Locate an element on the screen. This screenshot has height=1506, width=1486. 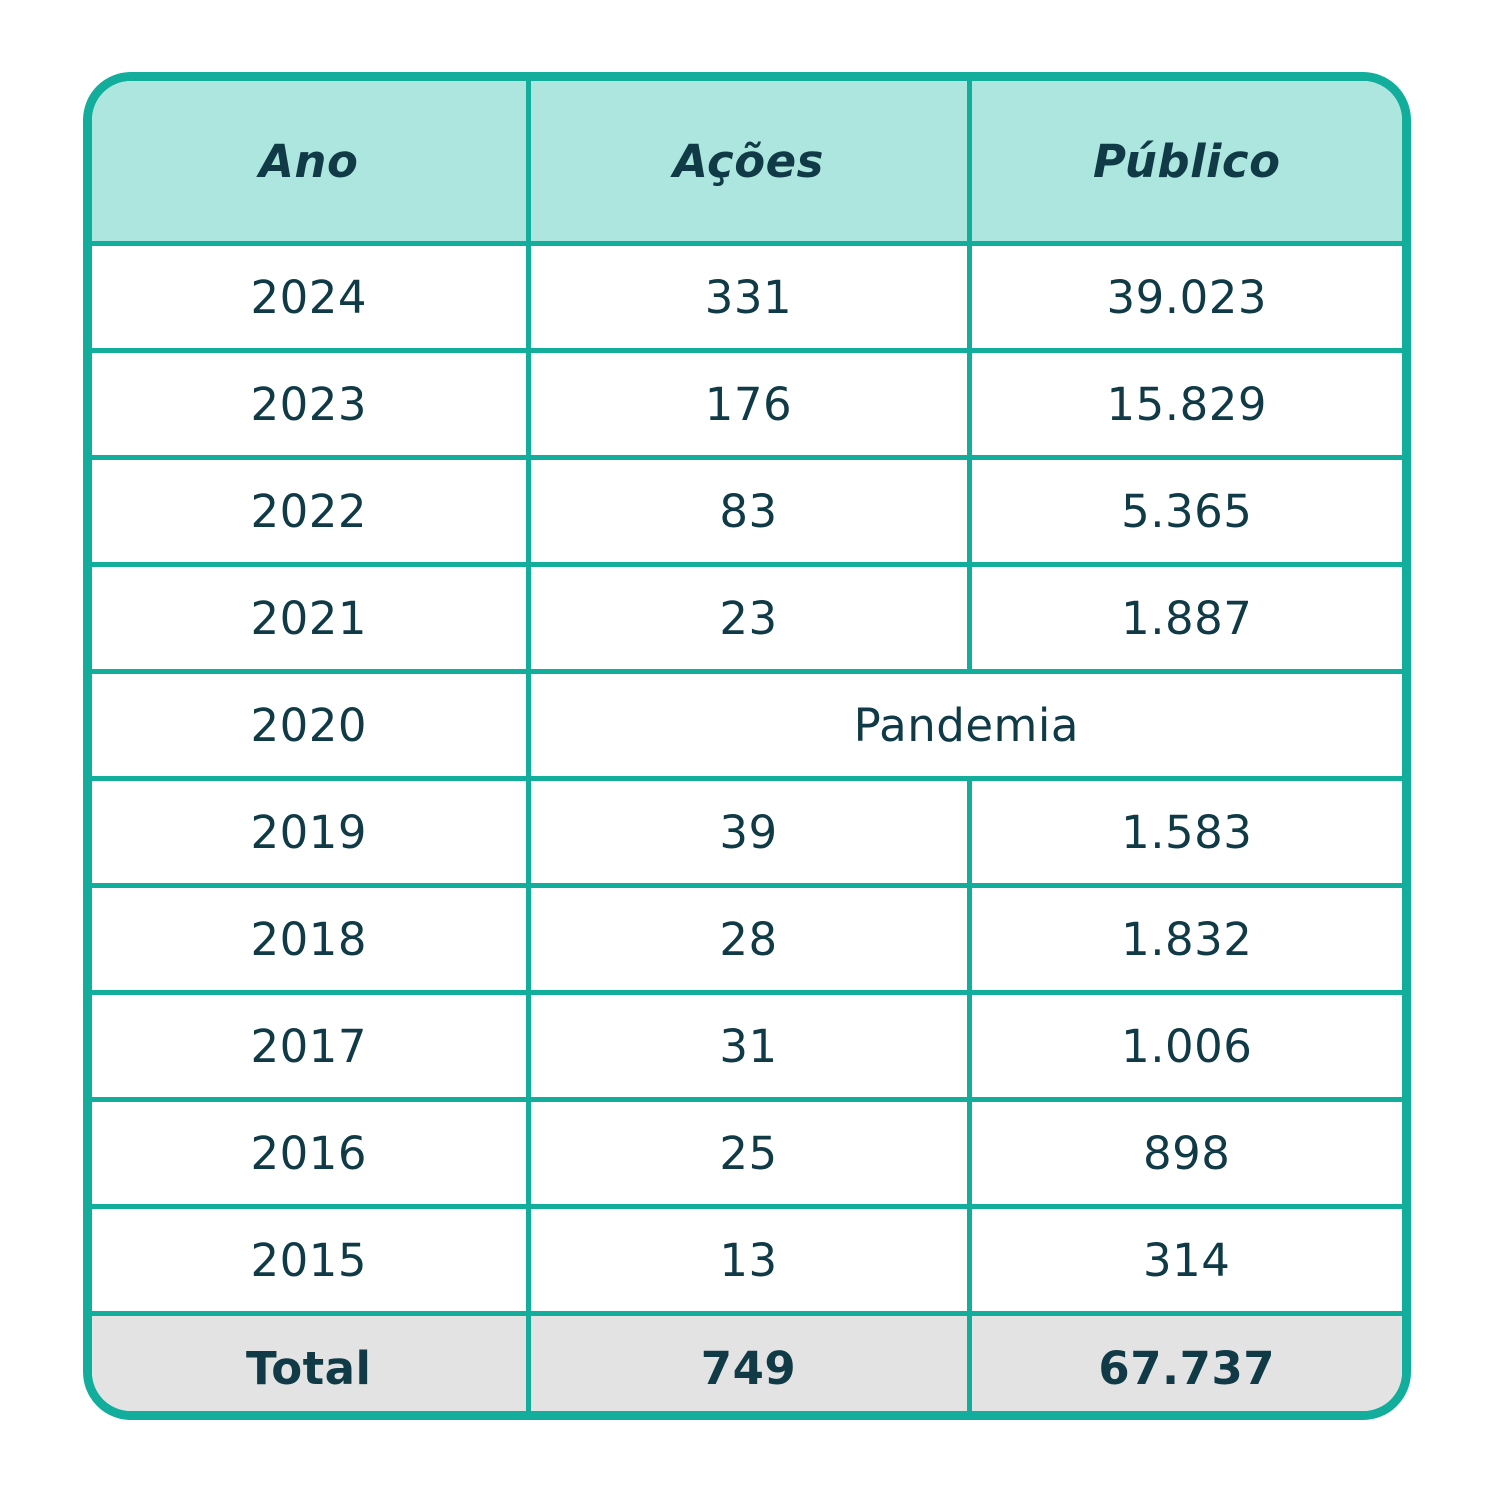
cell-publico: 314 is located at coordinates (1184, 1260).